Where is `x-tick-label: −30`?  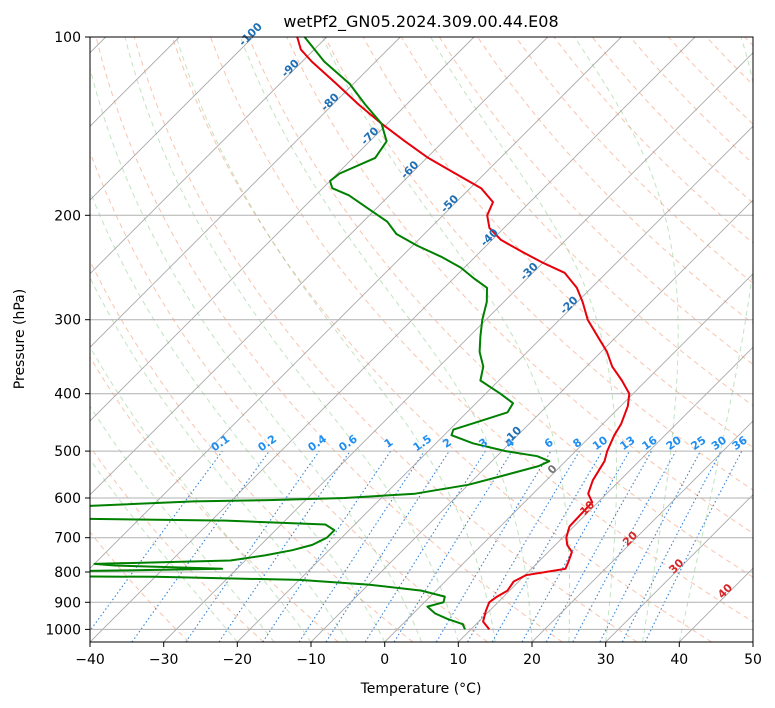 x-tick-label: −30 is located at coordinates (164, 660).